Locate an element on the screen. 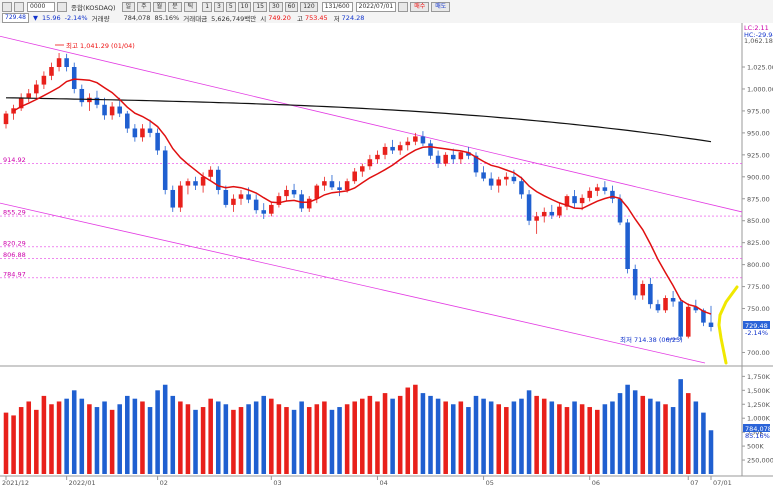  count-input: 131/600 is located at coordinates (337, 6).